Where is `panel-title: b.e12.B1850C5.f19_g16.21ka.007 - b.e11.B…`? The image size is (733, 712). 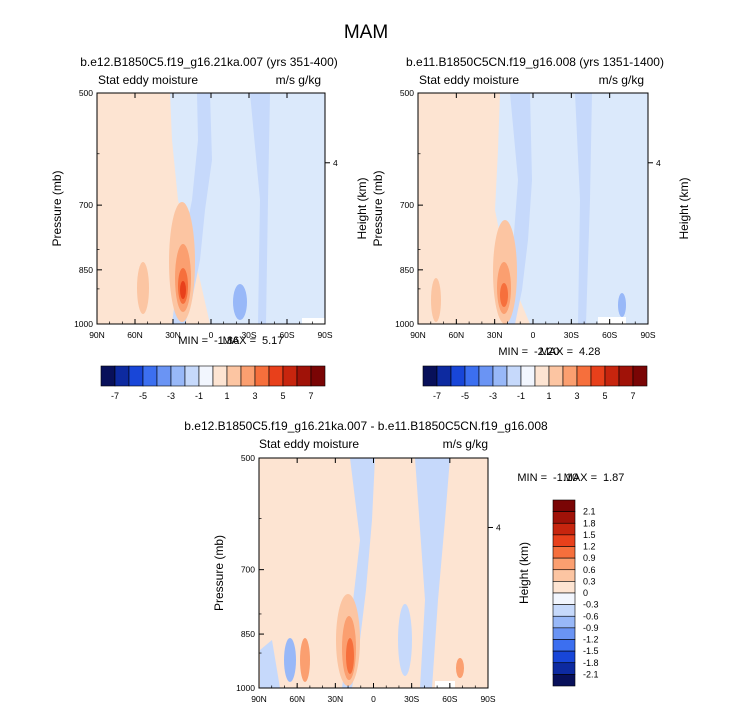
panel-title: b.e12.B1850C5.f19_g16.21ka.007 - b.e11.B… is located at coordinates (366, 426).